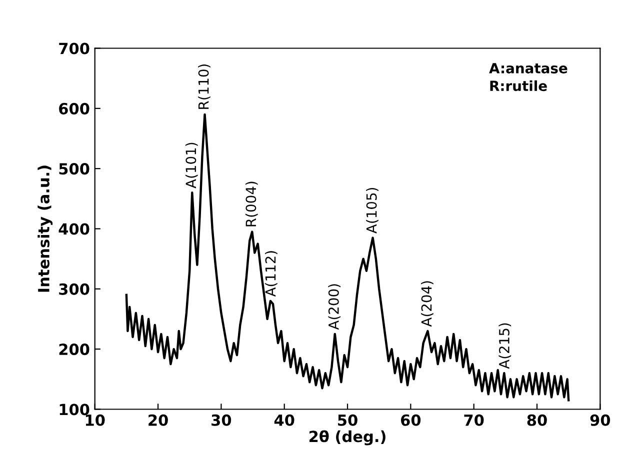 The height and width of the screenshot is (464, 620). What do you see at coordinates (334, 307) in the screenshot?
I see `annotation: A(200)` at bounding box center [334, 307].